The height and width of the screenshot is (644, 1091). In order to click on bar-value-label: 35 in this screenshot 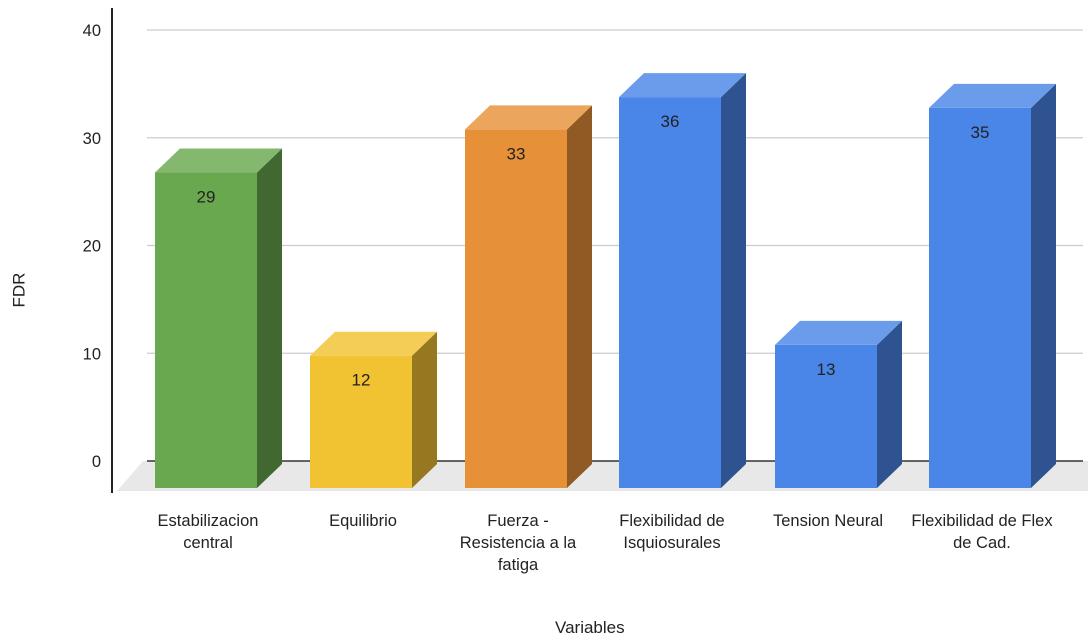, I will do `click(980, 132)`.